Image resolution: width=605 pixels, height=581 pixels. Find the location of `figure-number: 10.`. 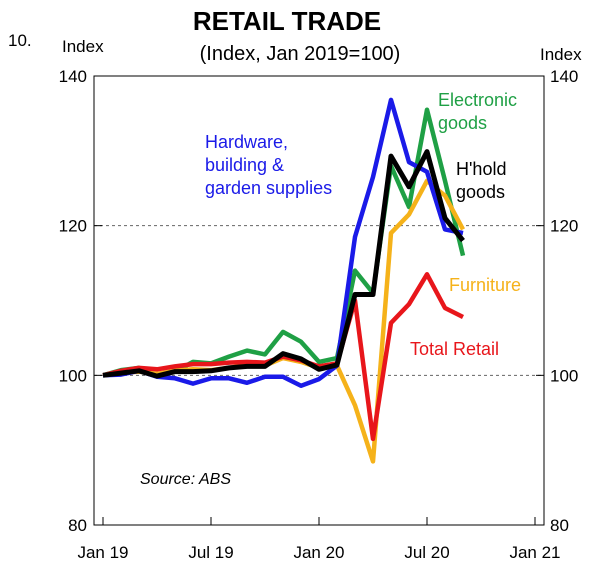

figure-number: 10. is located at coordinates (20, 40).